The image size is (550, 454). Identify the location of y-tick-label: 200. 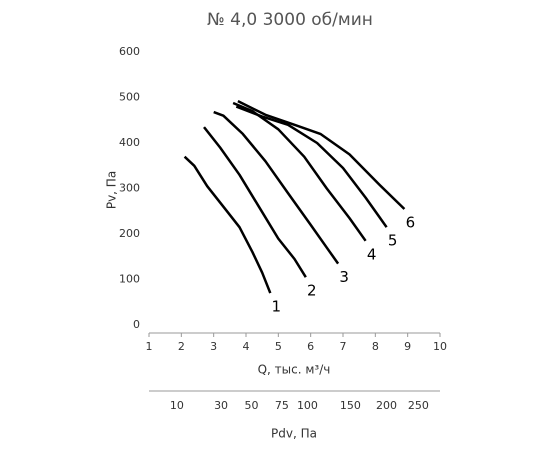
(129, 233).